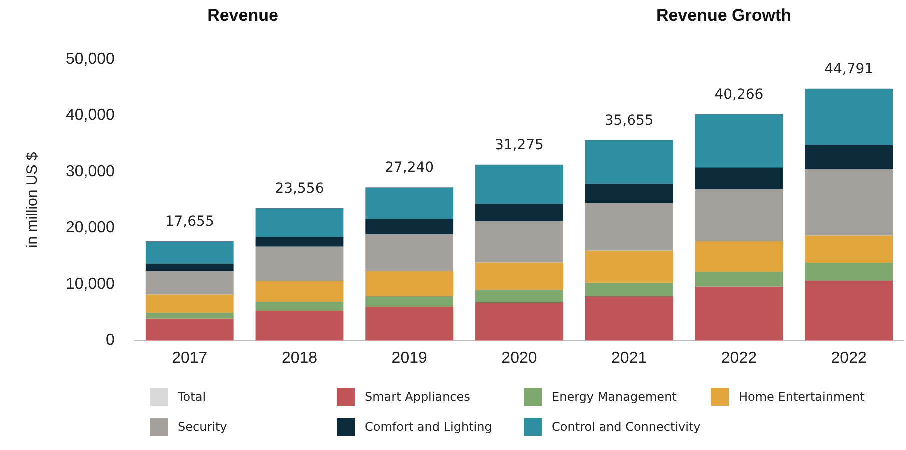 The image size is (906, 450). I want to click on total-label: 44,791, so click(849, 70).